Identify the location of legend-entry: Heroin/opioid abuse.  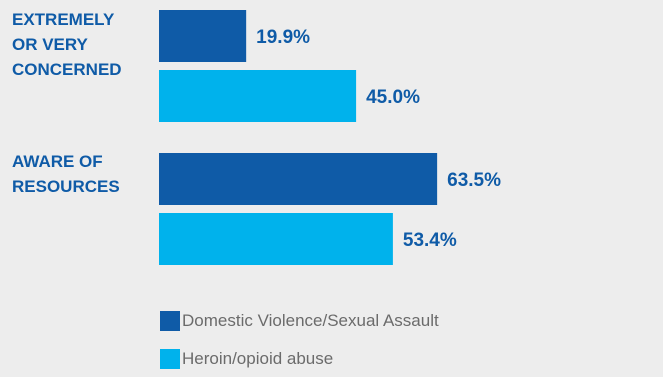
(257, 358).